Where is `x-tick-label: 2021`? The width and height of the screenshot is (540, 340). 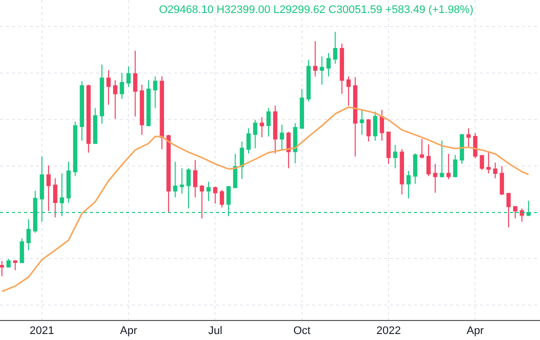
x-tick-label: 2021 is located at coordinates (42, 331).